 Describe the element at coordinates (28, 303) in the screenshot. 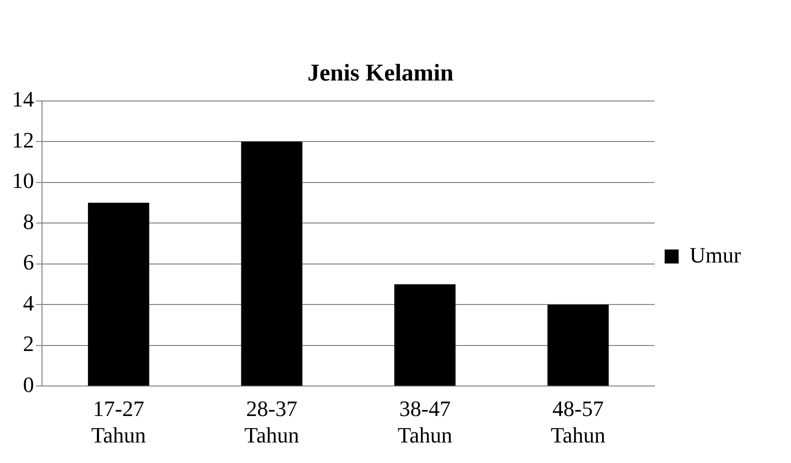

I see `y-tick-label: 4` at that location.